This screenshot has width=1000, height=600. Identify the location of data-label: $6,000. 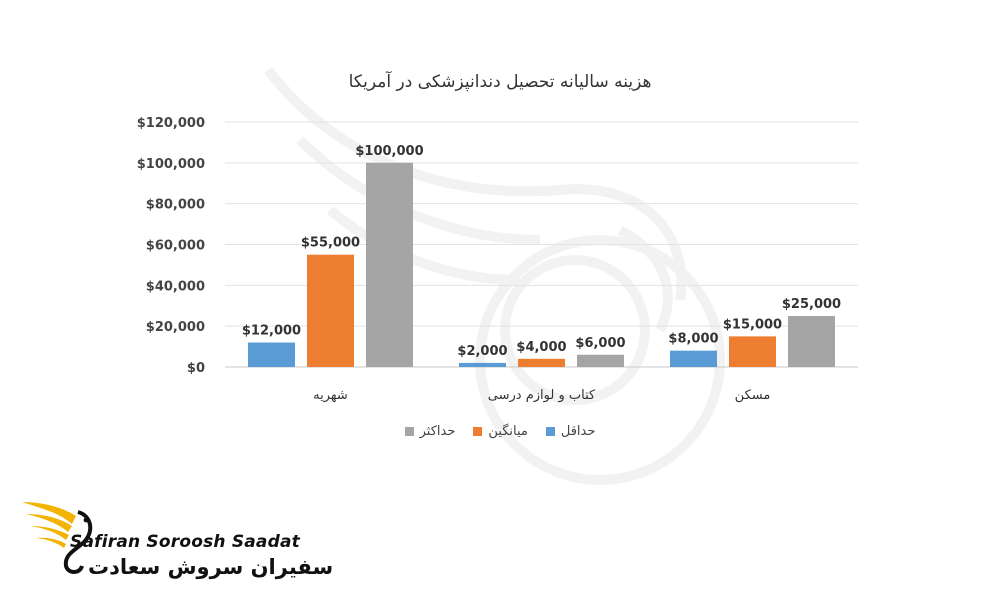
(600, 343).